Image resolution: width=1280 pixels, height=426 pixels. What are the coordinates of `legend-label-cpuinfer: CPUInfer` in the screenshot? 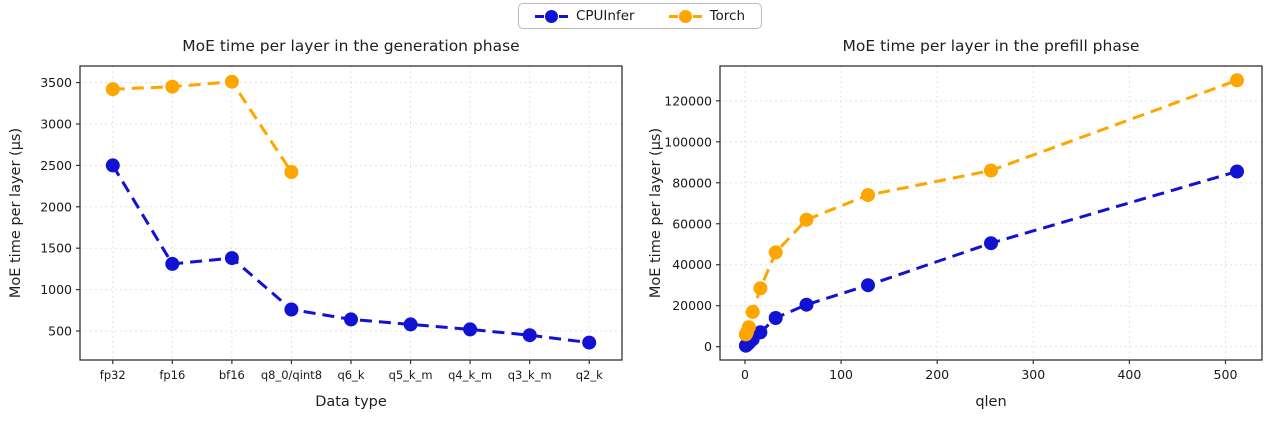 It's located at (605, 16).